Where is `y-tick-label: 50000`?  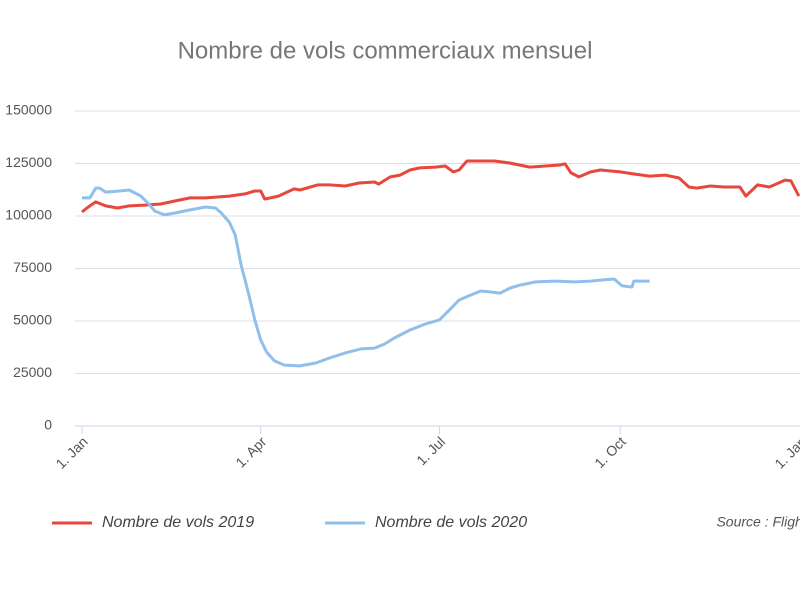 y-tick-label: 50000 is located at coordinates (32, 320).